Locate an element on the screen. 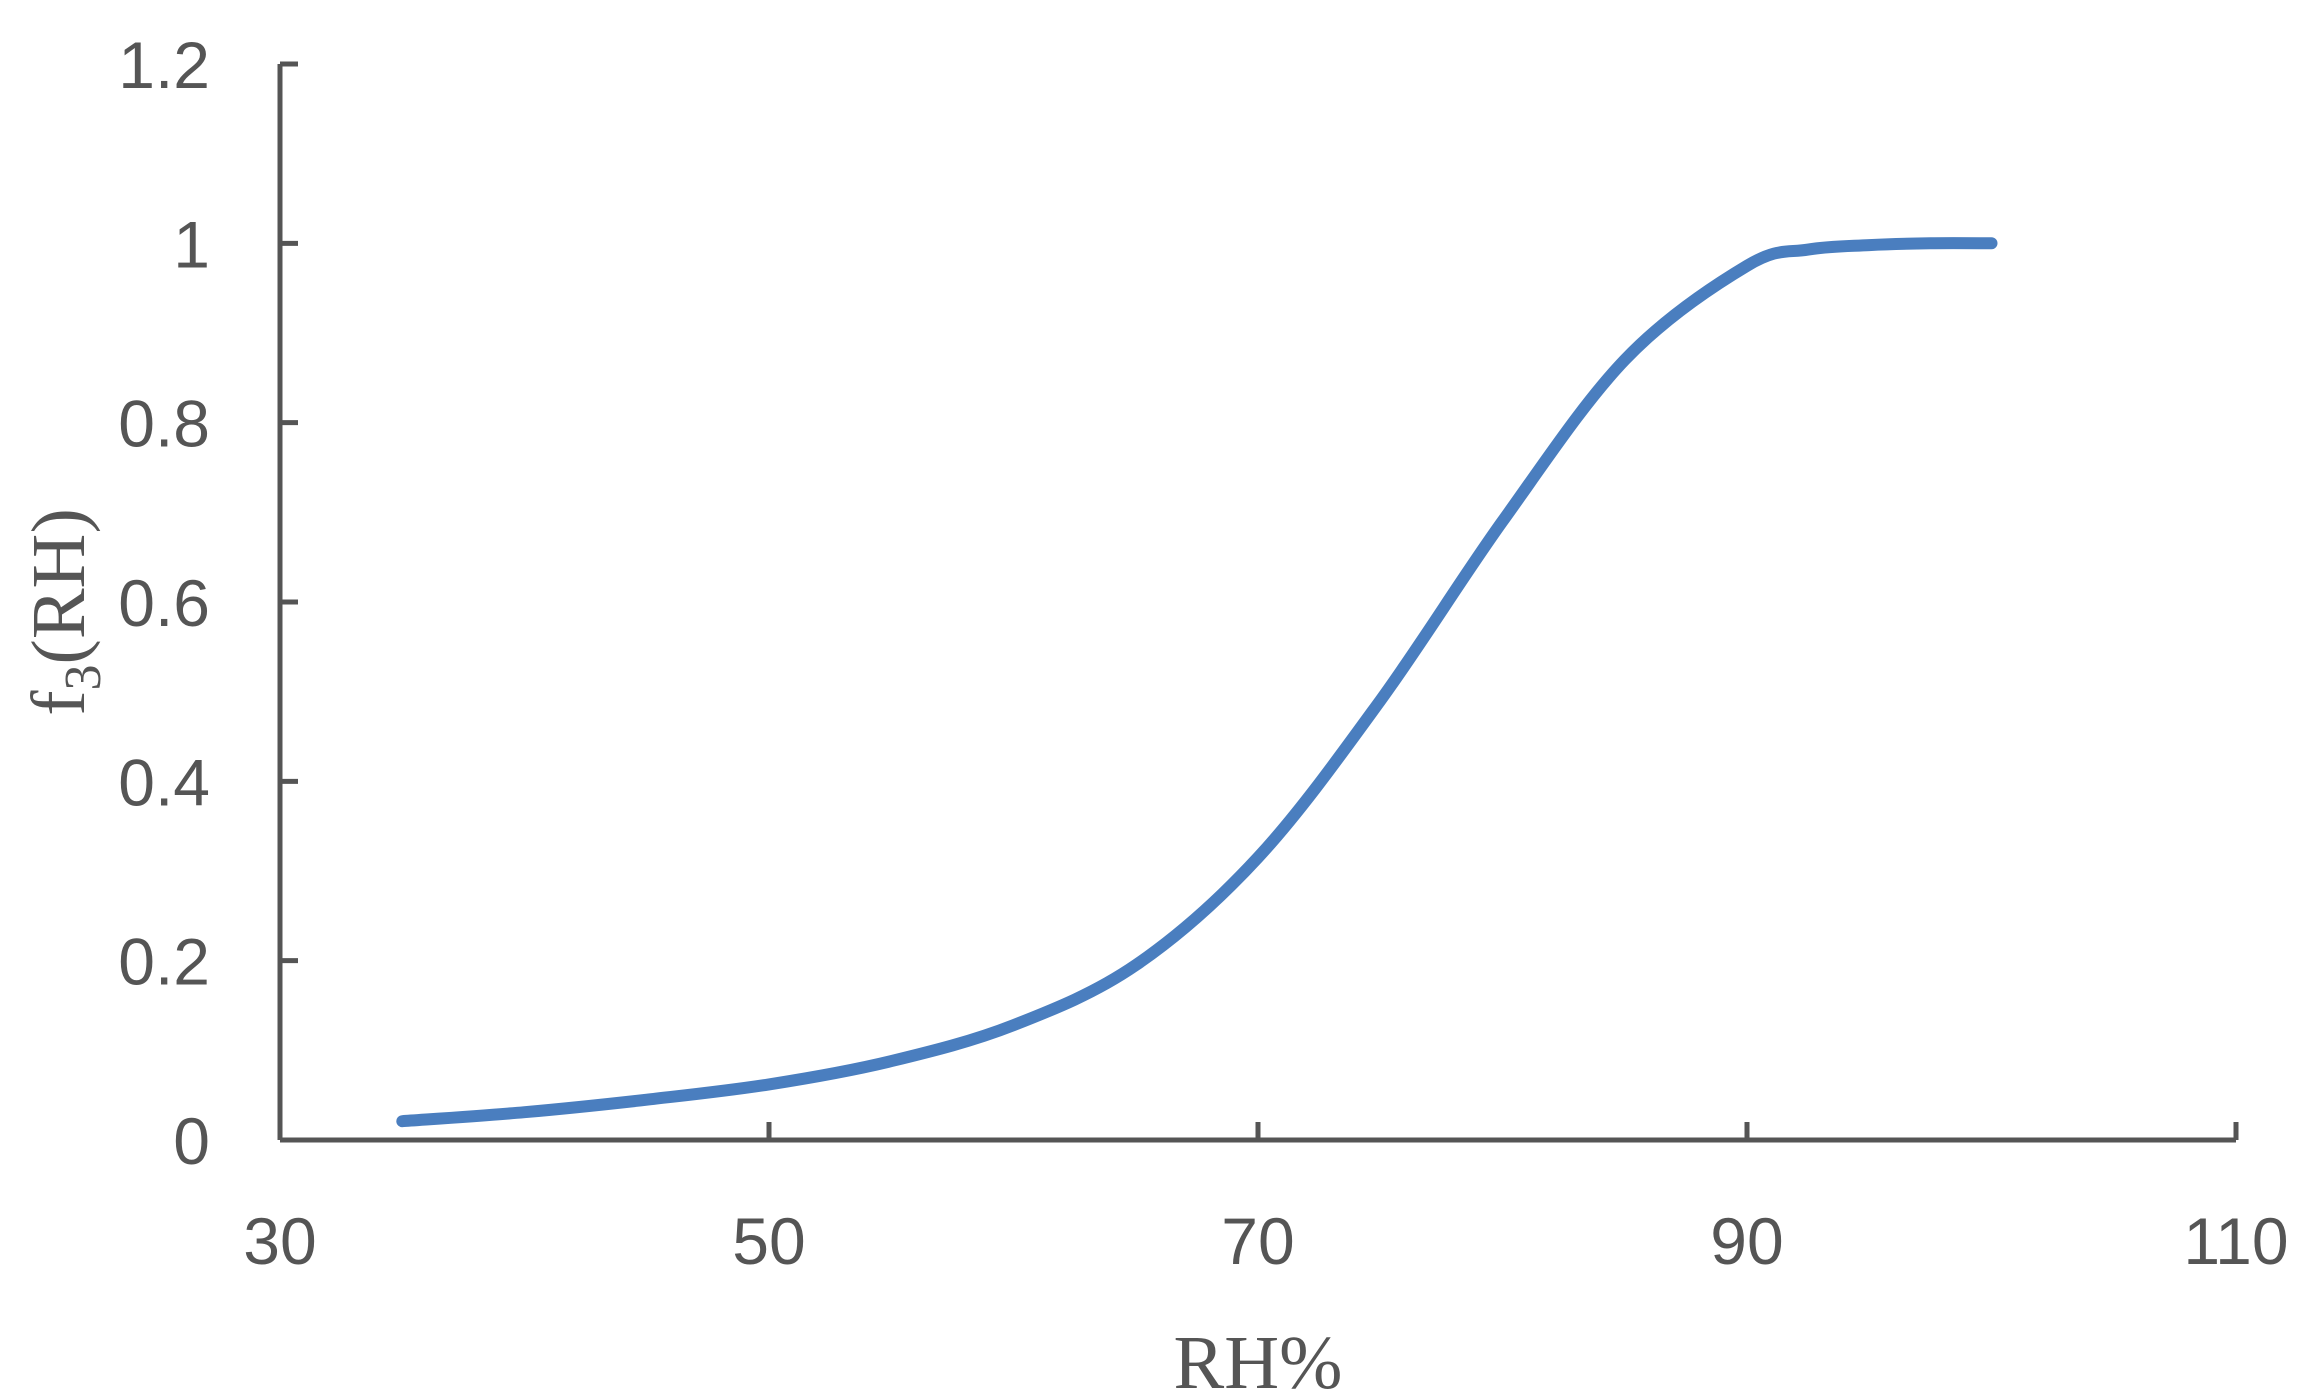 The width and height of the screenshot is (2306, 1400). x-tick-label: 70 is located at coordinates (1257, 1241).